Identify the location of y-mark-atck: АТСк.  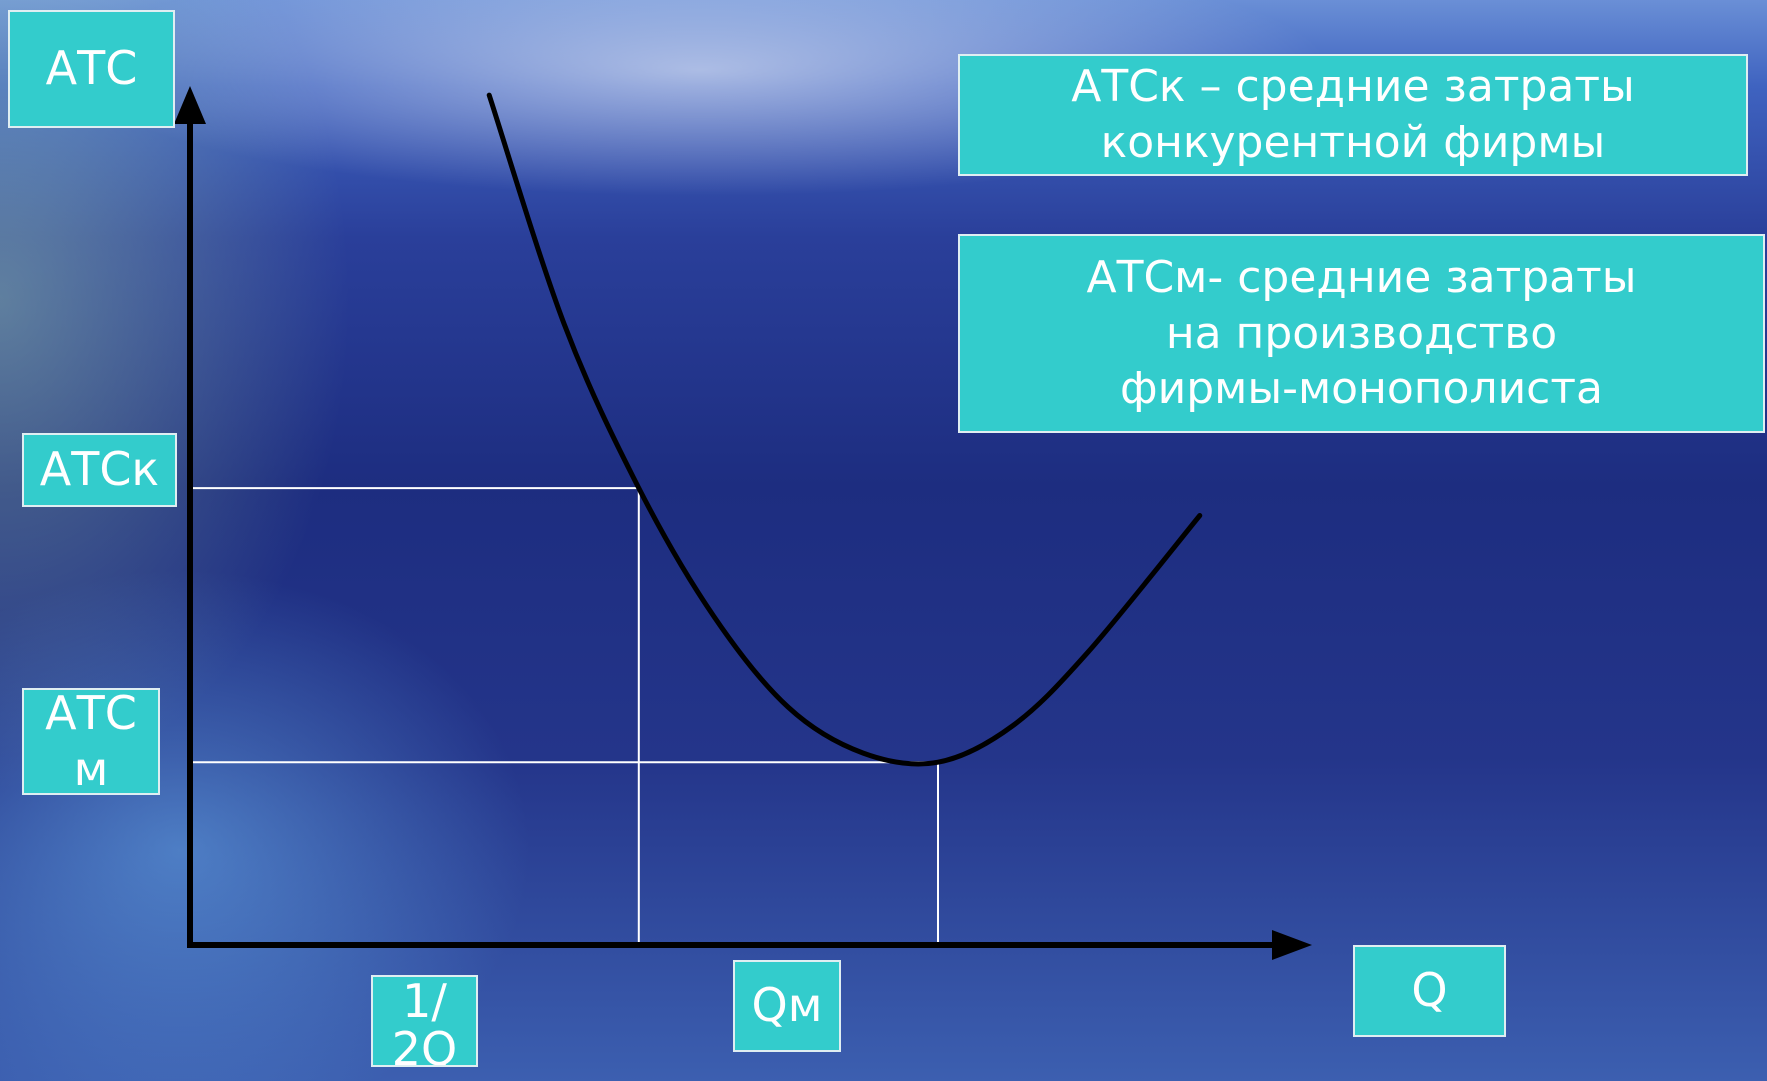
(99, 470).